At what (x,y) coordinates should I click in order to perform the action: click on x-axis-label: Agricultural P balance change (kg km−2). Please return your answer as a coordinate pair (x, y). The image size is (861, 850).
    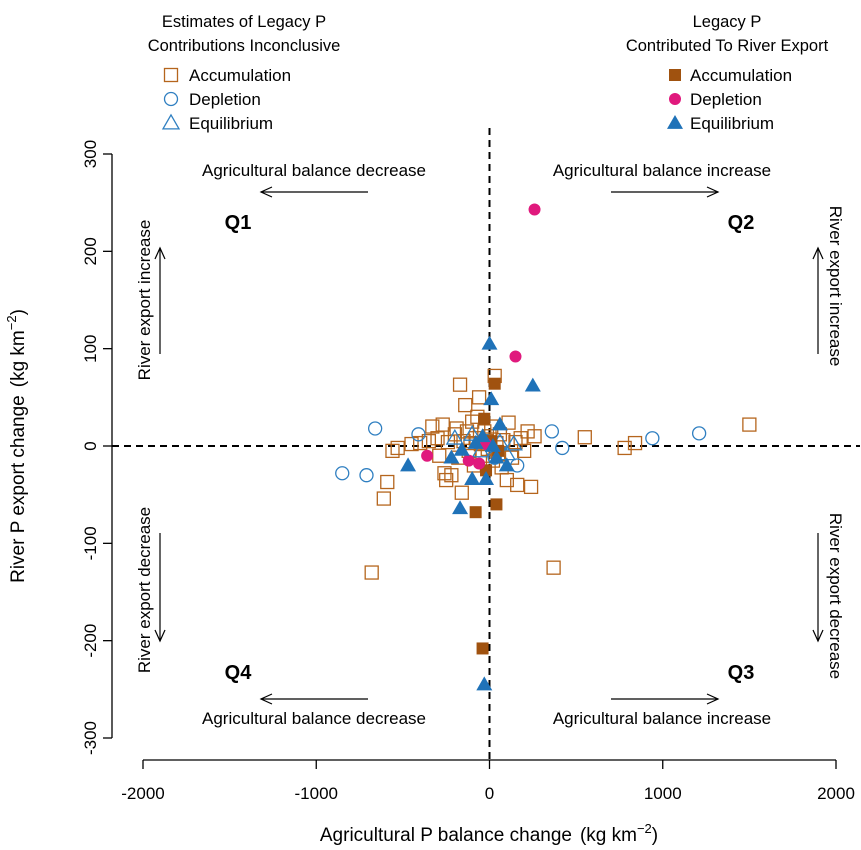
    Looking at the image, I should click on (489, 833).